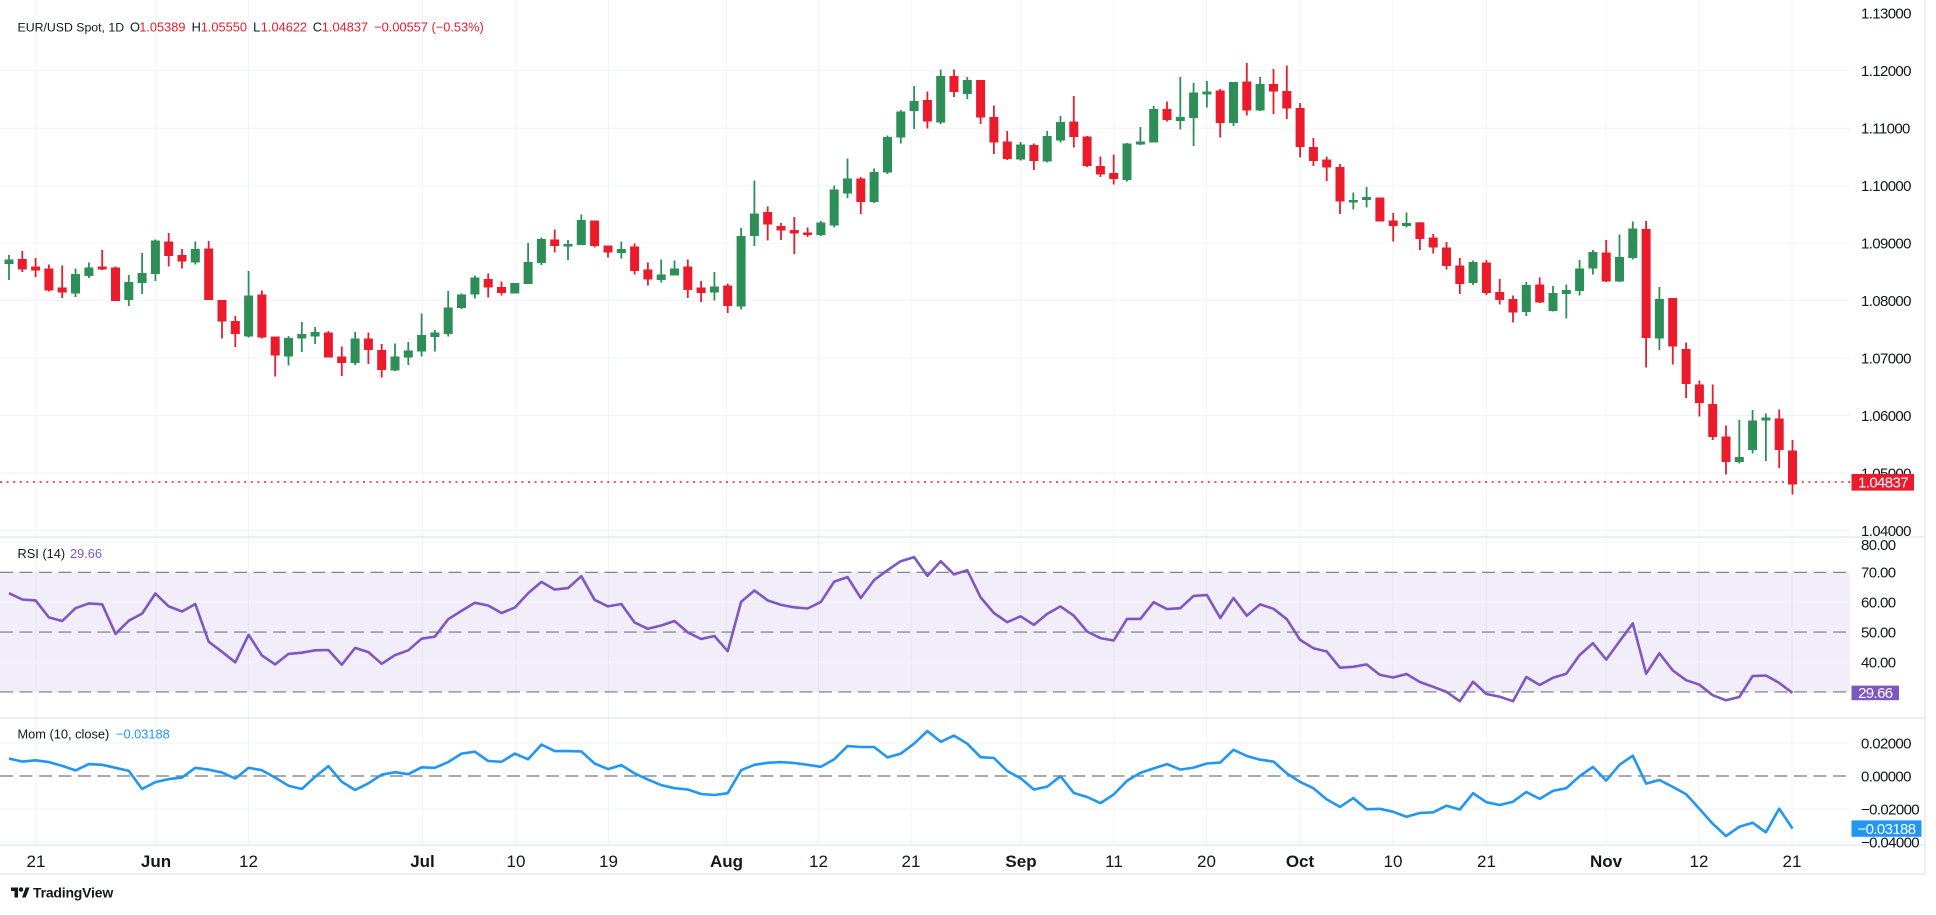 The width and height of the screenshot is (1936, 915). Describe the element at coordinates (429, 27) in the screenshot. I see `svg-text: −0.00557 (−0.53%)` at that location.